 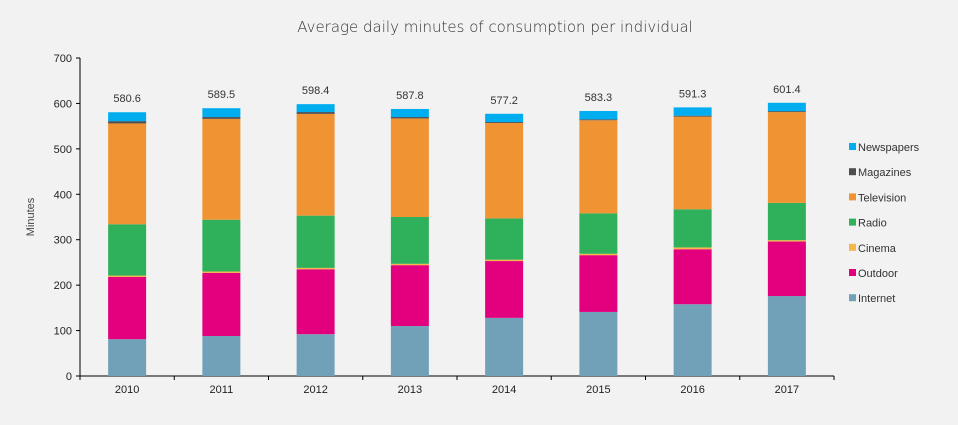 I want to click on bar-segment-magazines-2016, so click(x=692, y=116).